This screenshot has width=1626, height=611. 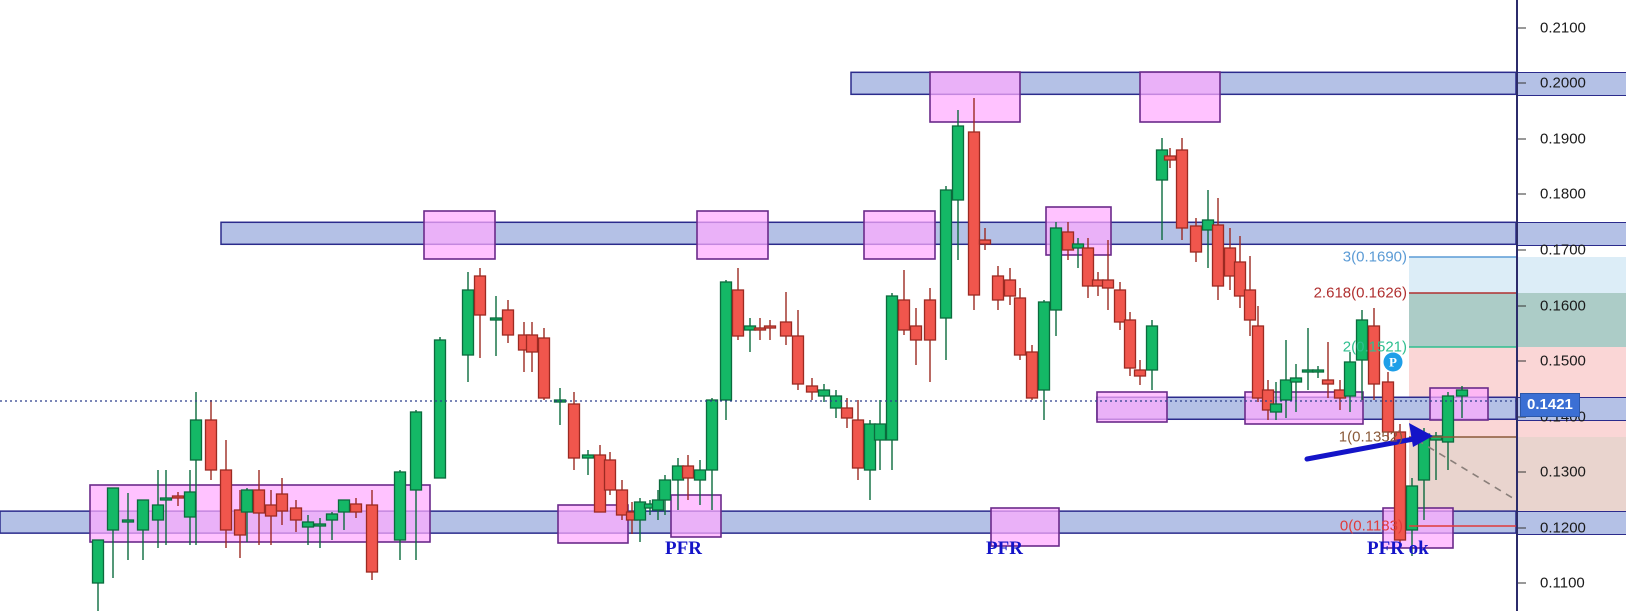 What do you see at coordinates (1132, 407) in the screenshot?
I see `zone-rect-zone-k` at bounding box center [1132, 407].